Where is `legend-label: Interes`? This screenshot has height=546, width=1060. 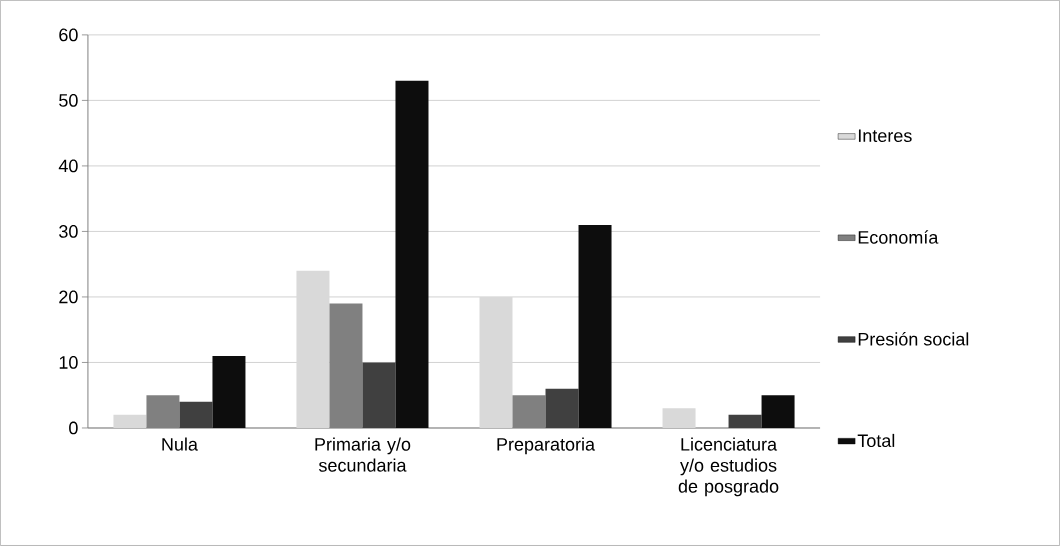
legend-label: Interes is located at coordinates (885, 136).